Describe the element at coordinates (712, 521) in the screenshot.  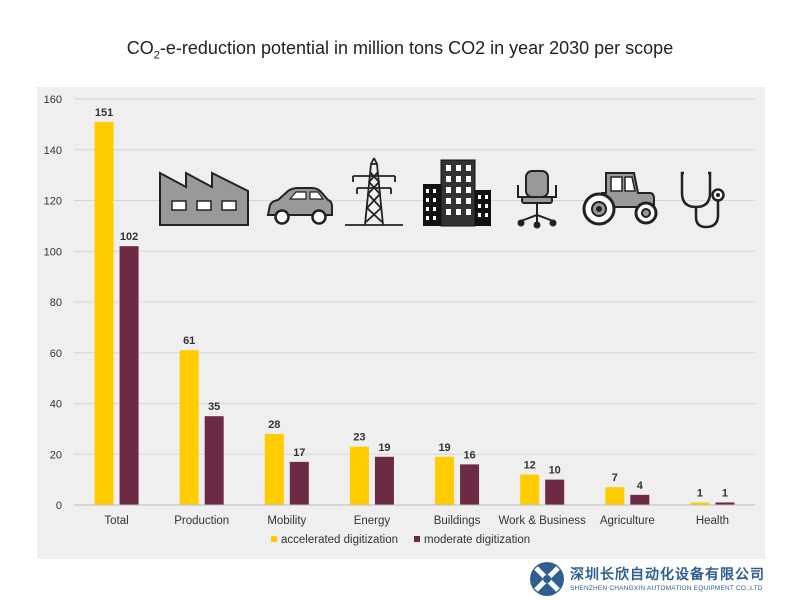
I see `x-tick-label: Health` at that location.